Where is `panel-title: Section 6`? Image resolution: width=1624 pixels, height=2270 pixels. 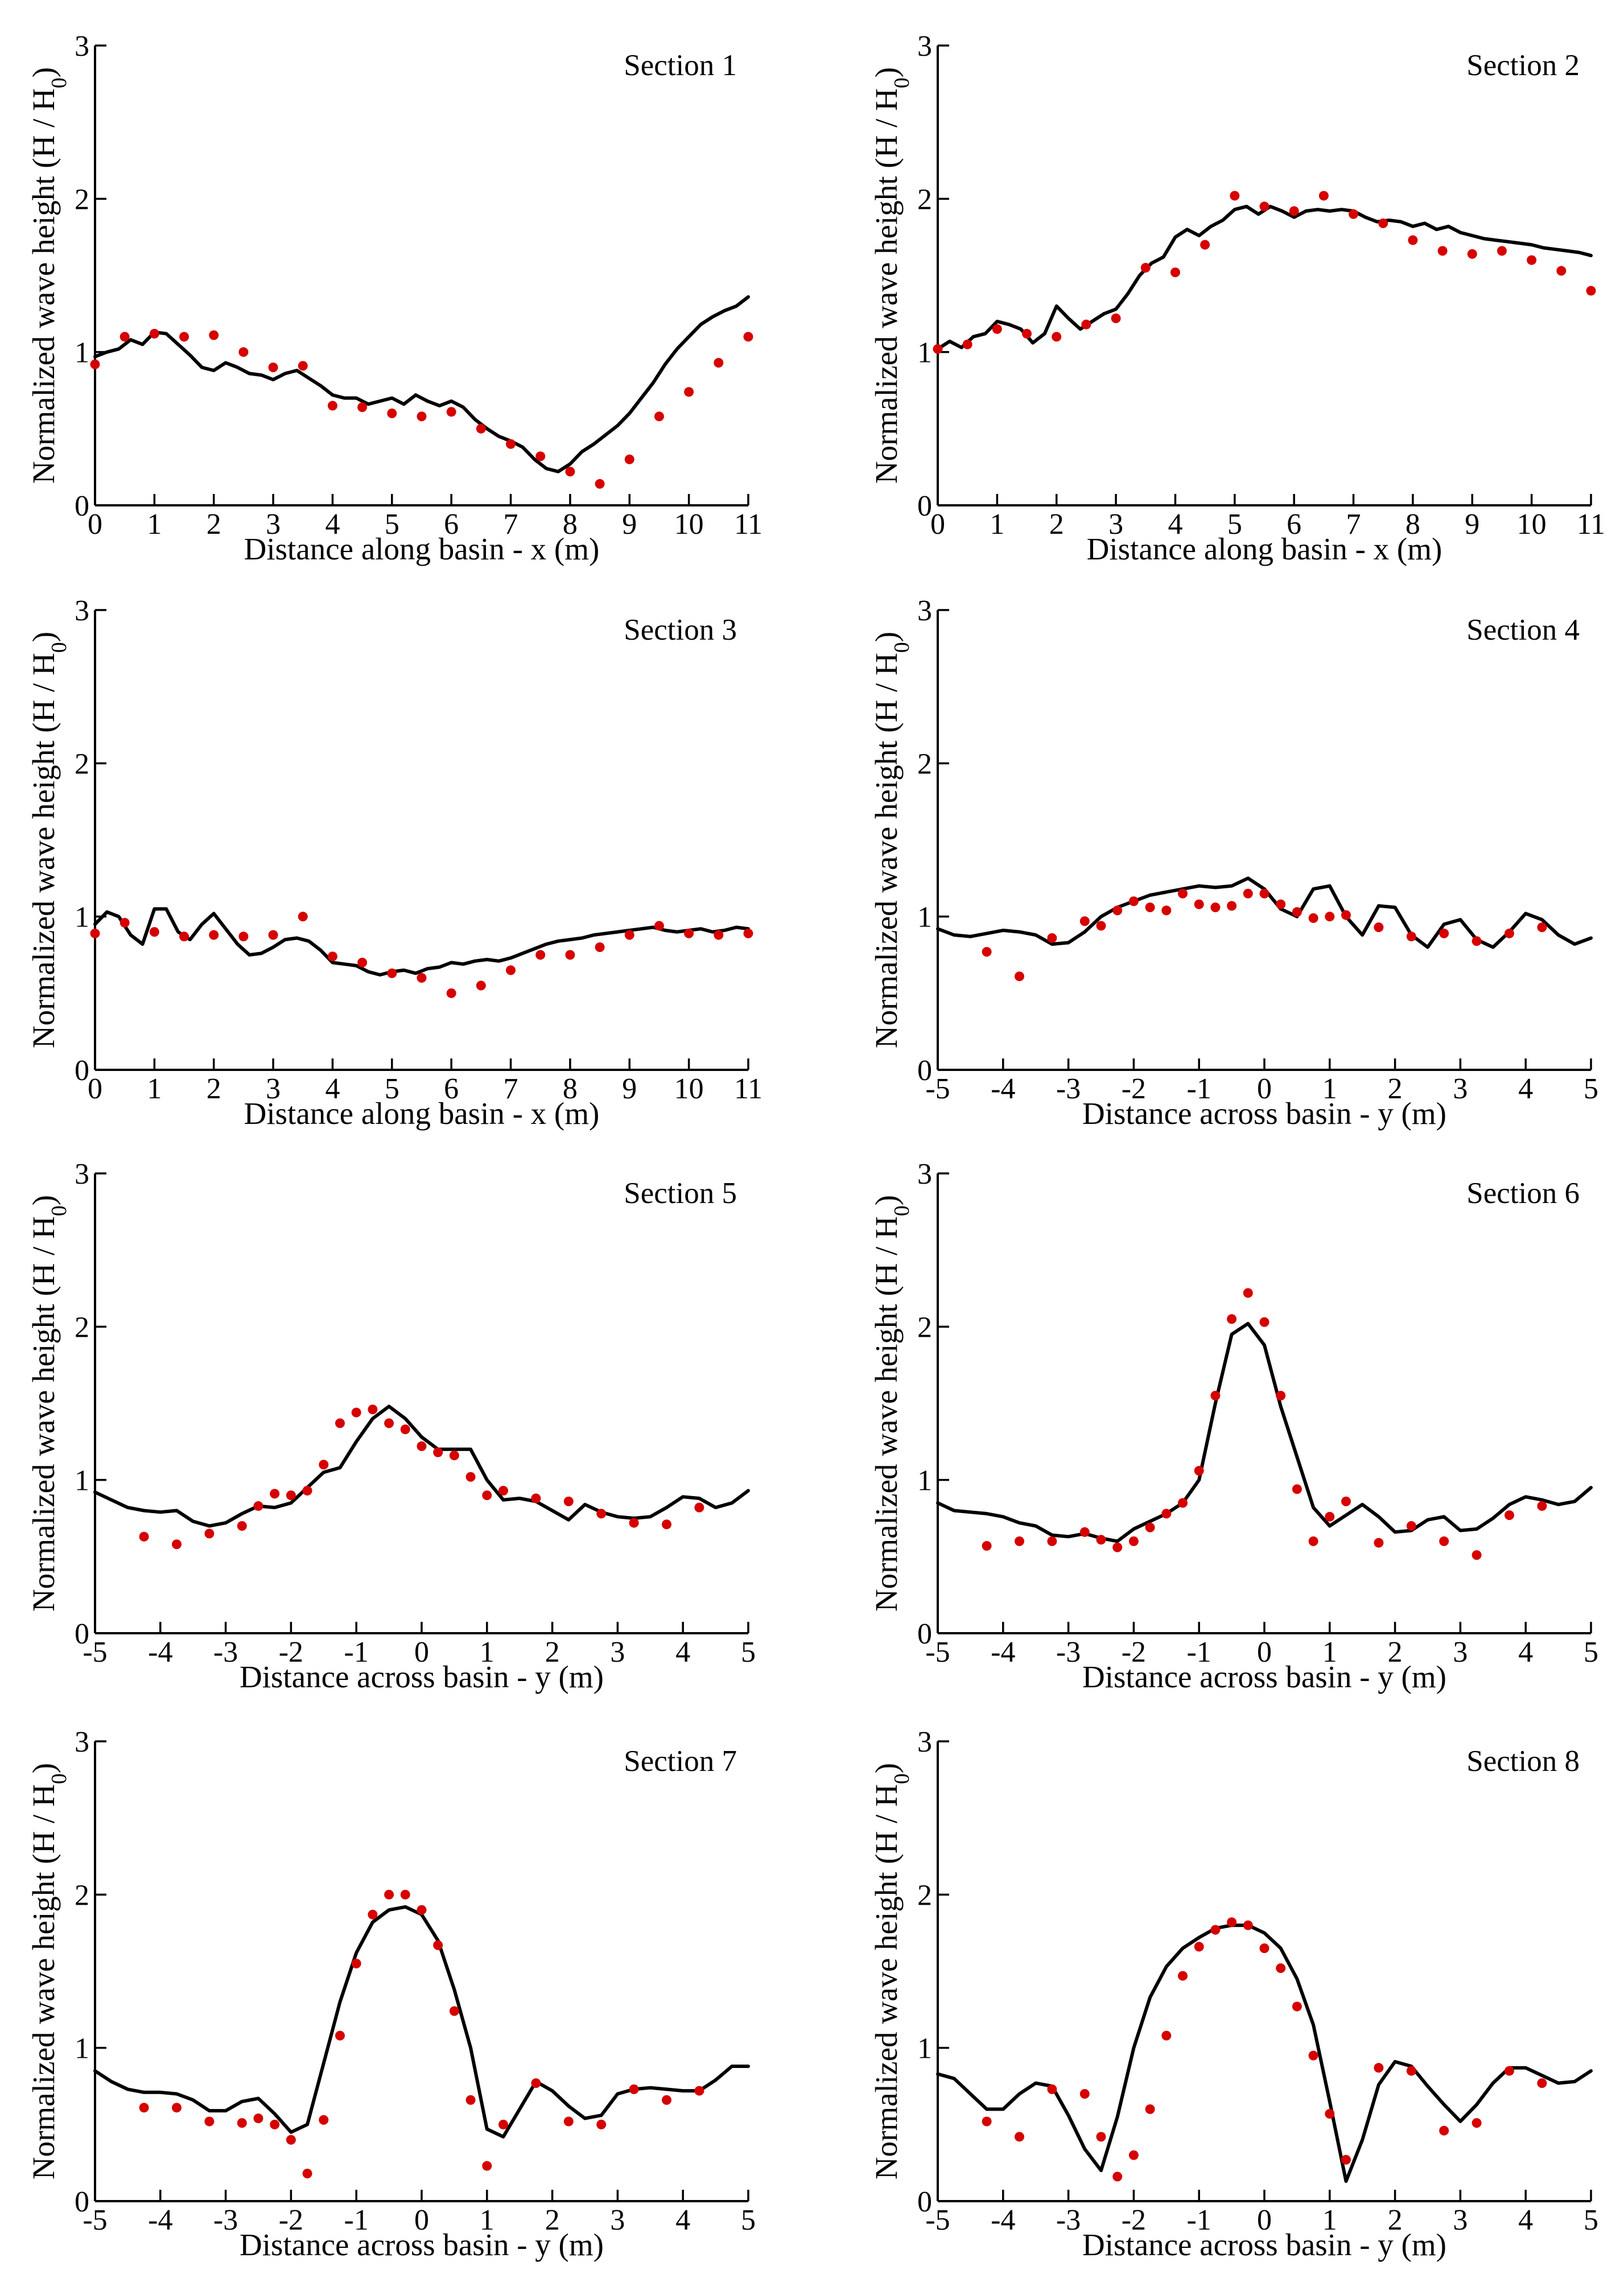 panel-title: Section 6 is located at coordinates (1523, 1193).